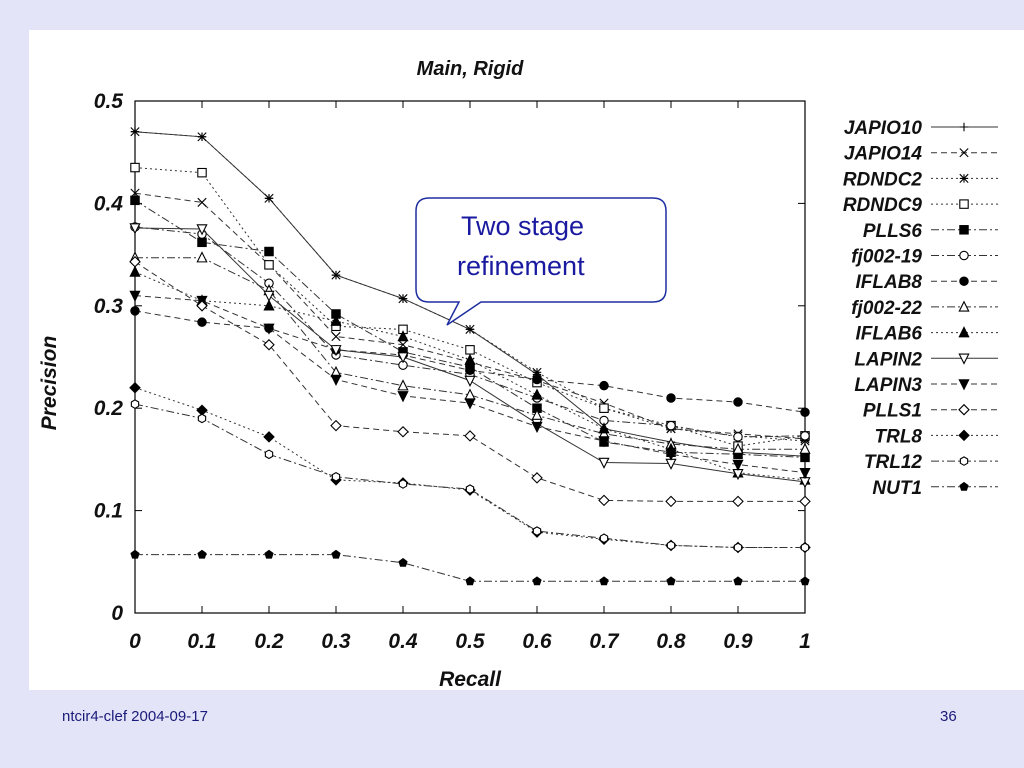 This screenshot has height=768, width=1024. What do you see at coordinates (522, 226) in the screenshot?
I see `callout-line-1: Two stage` at bounding box center [522, 226].